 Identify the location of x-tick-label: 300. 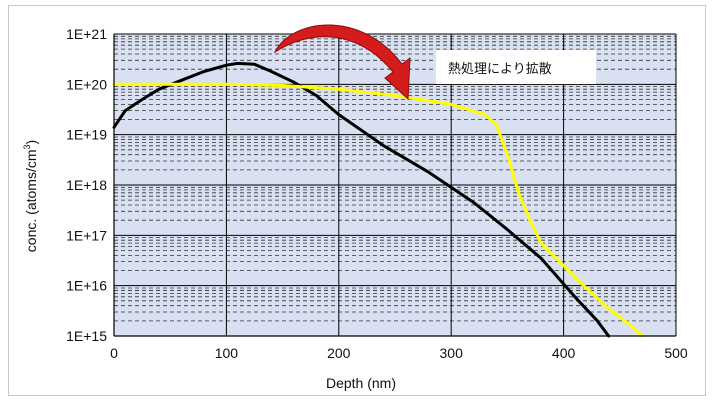
(452, 353).